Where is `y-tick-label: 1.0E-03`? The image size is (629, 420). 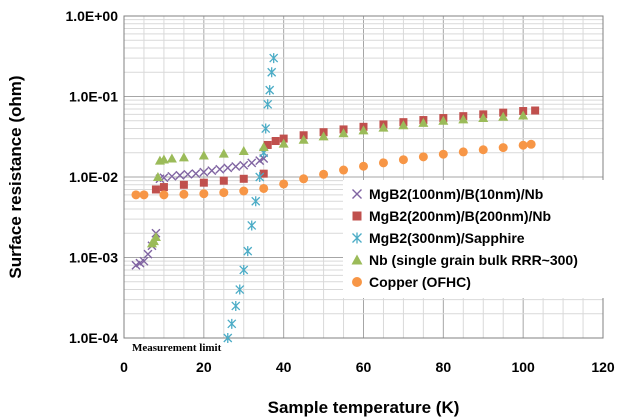 y-tick-label: 1.0E-03 is located at coordinates (93, 258).